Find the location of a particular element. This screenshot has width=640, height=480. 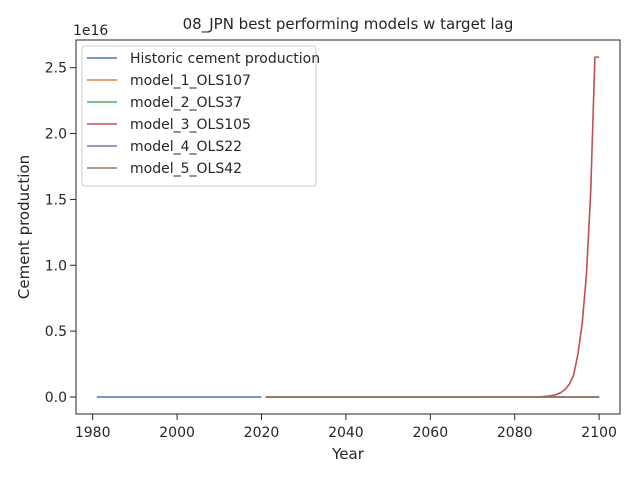

legend-box is located at coordinates (199, 116).